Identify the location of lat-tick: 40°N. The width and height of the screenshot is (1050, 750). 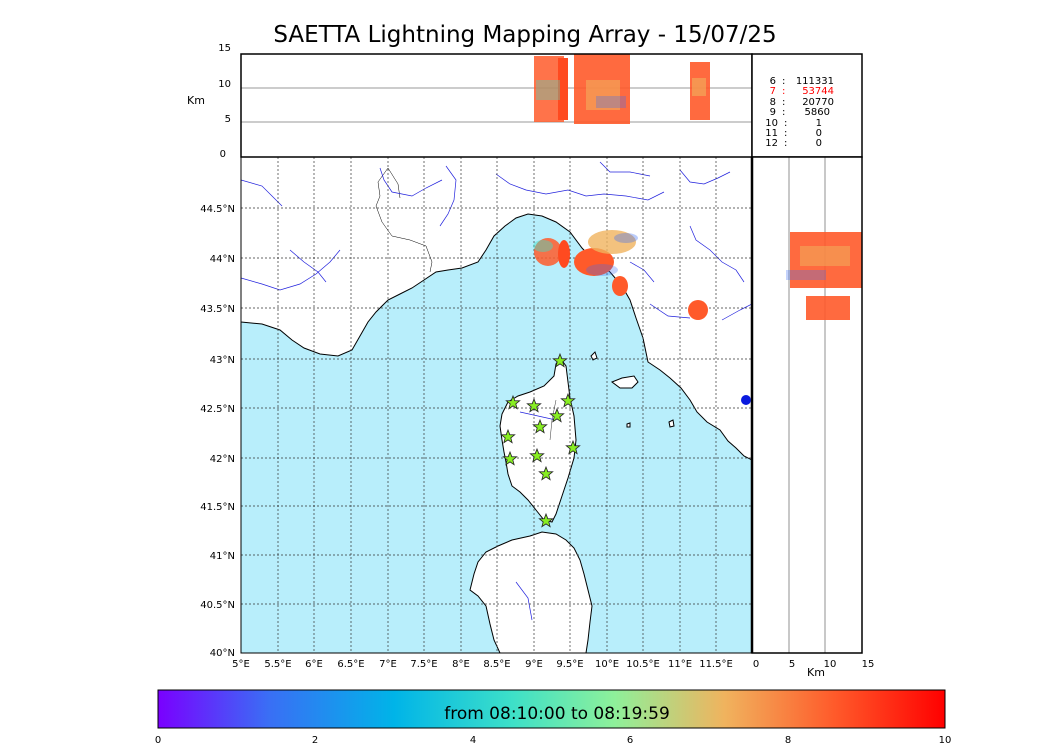
(222, 653).